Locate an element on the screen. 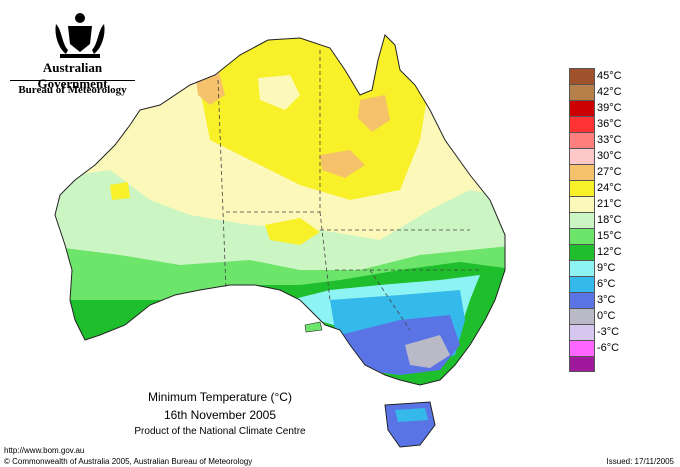 Image resolution: width=680 pixels, height=467 pixels. legend-label: 45°C is located at coordinates (609, 76).